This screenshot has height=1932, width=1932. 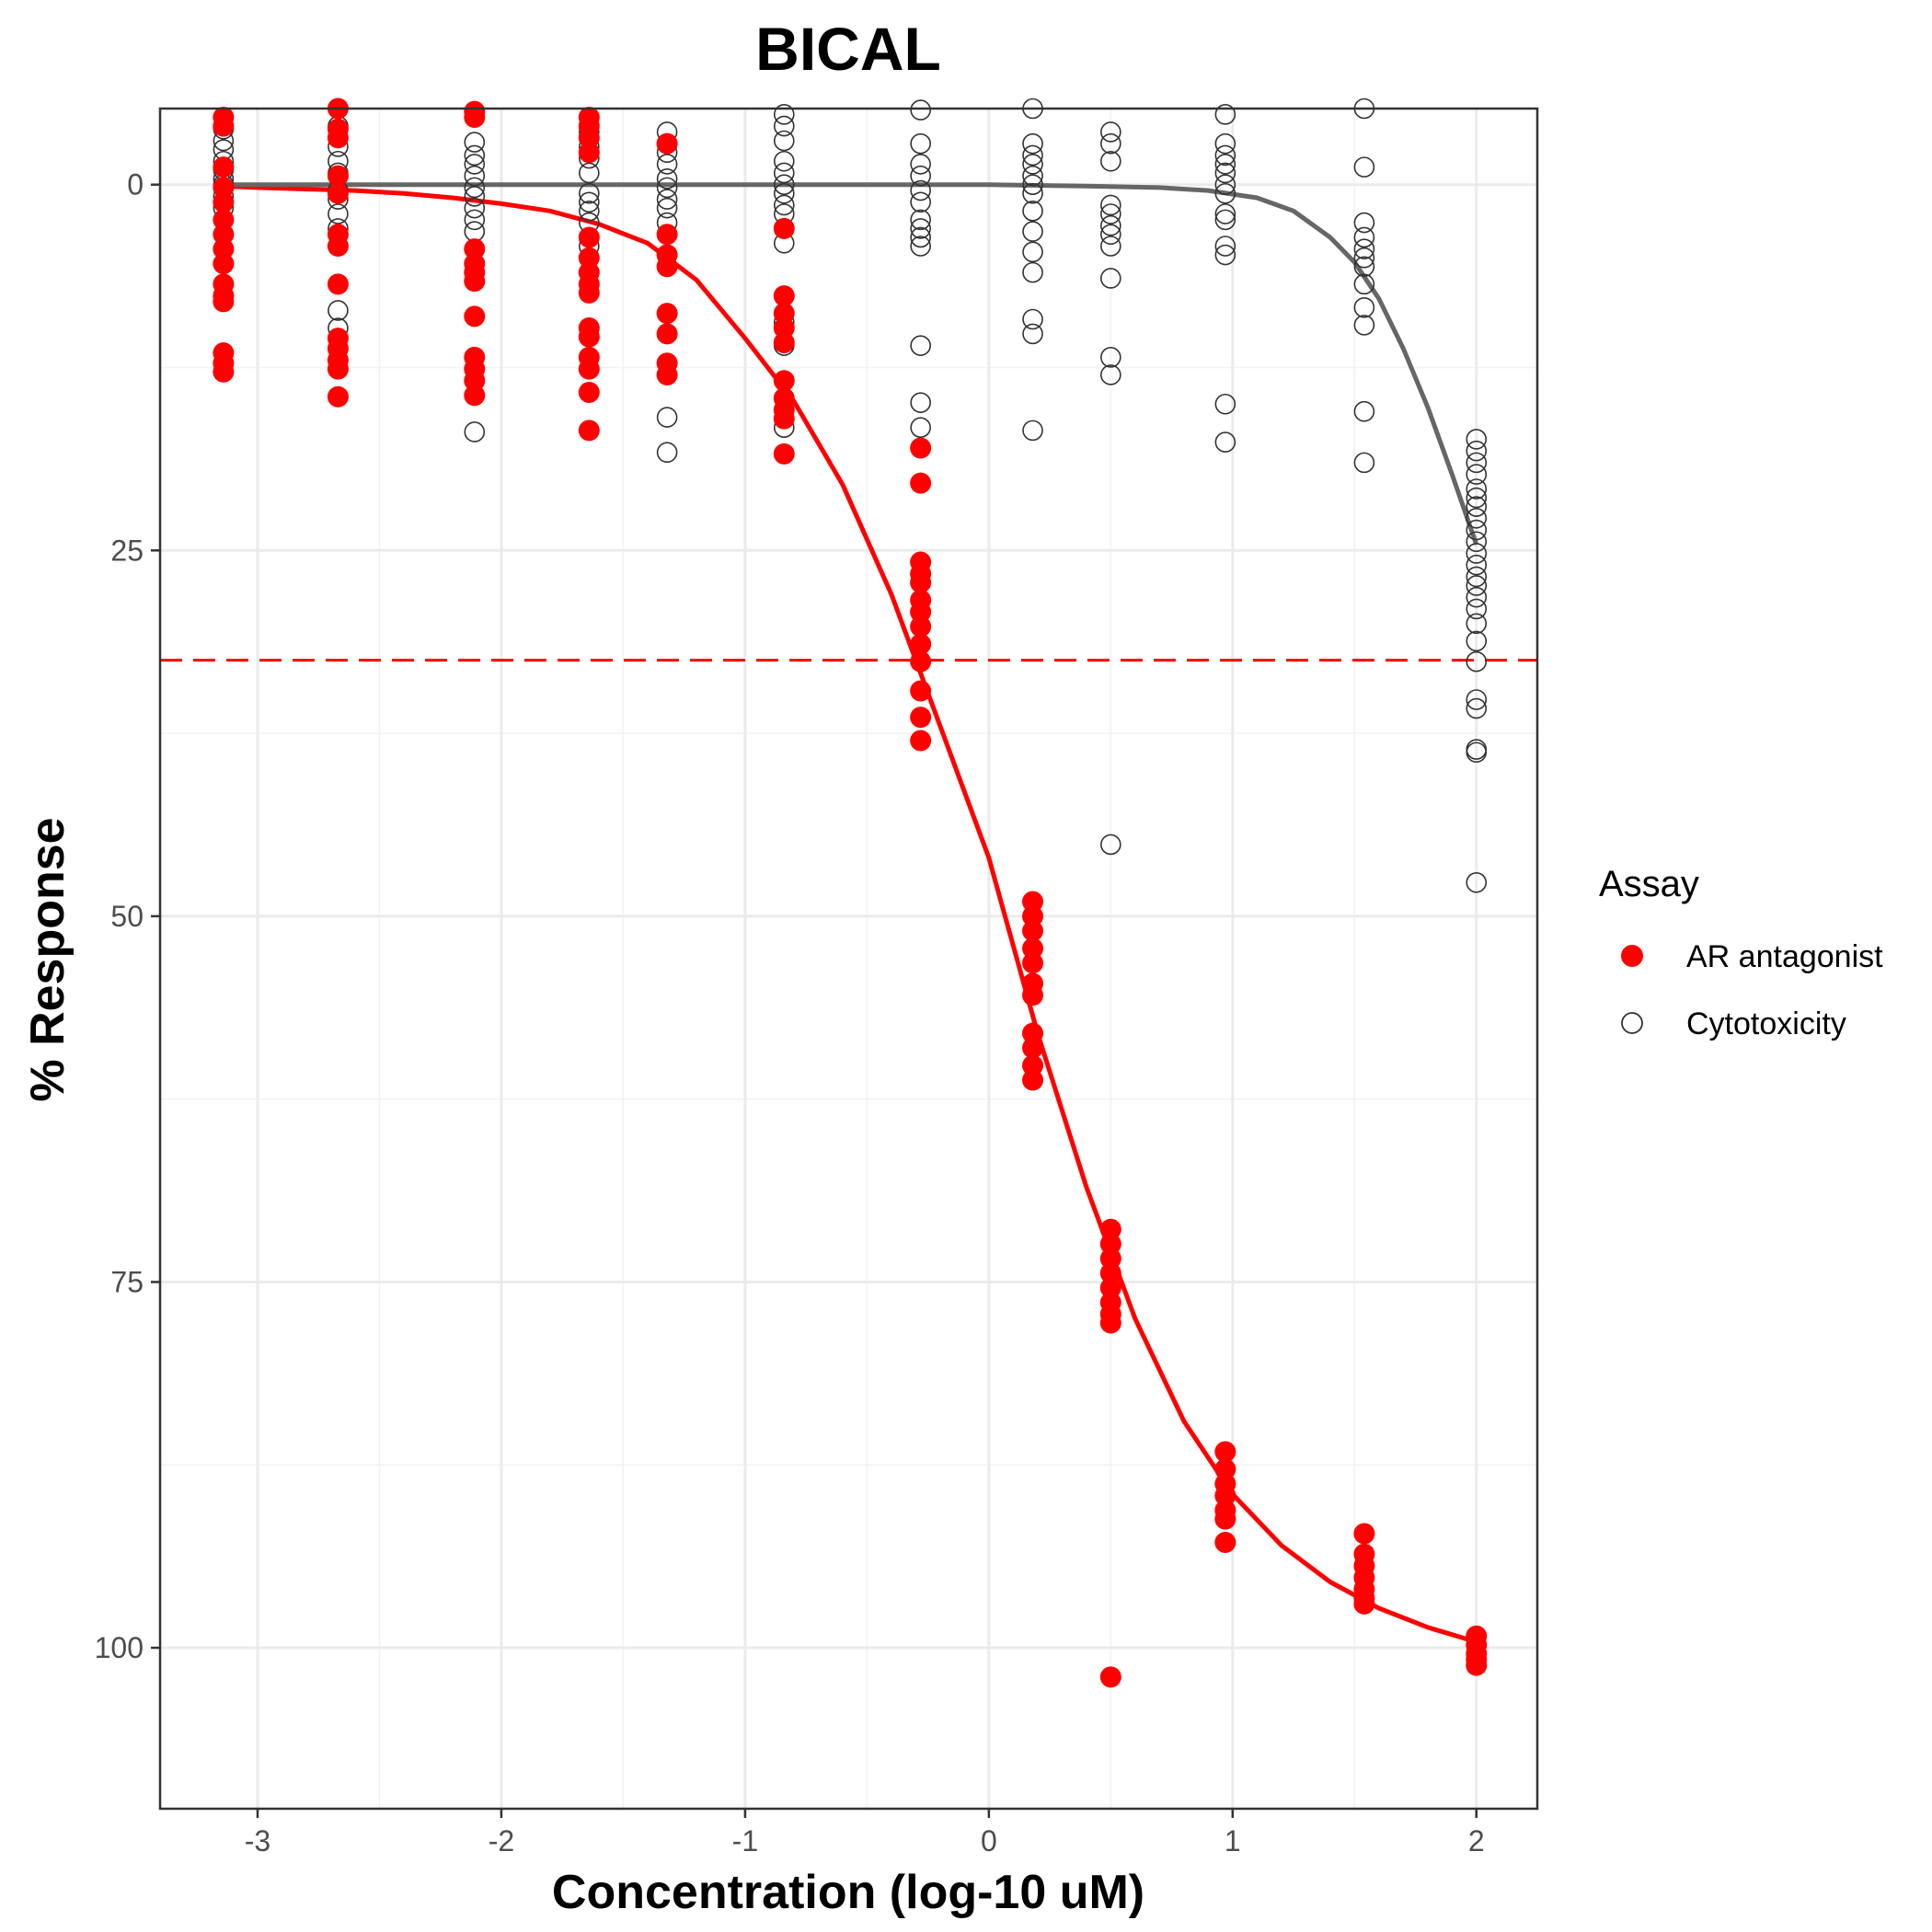 I want to click on y-tick-label: 75, so click(x=127, y=1281).